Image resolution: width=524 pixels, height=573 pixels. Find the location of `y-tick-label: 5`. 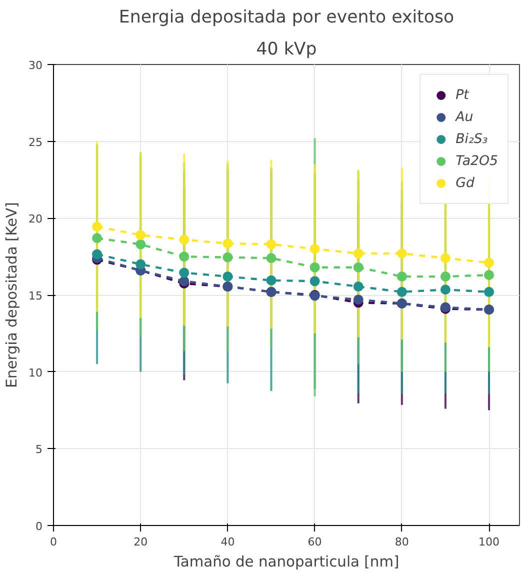

y-tick-label: 5 is located at coordinates (39, 449).